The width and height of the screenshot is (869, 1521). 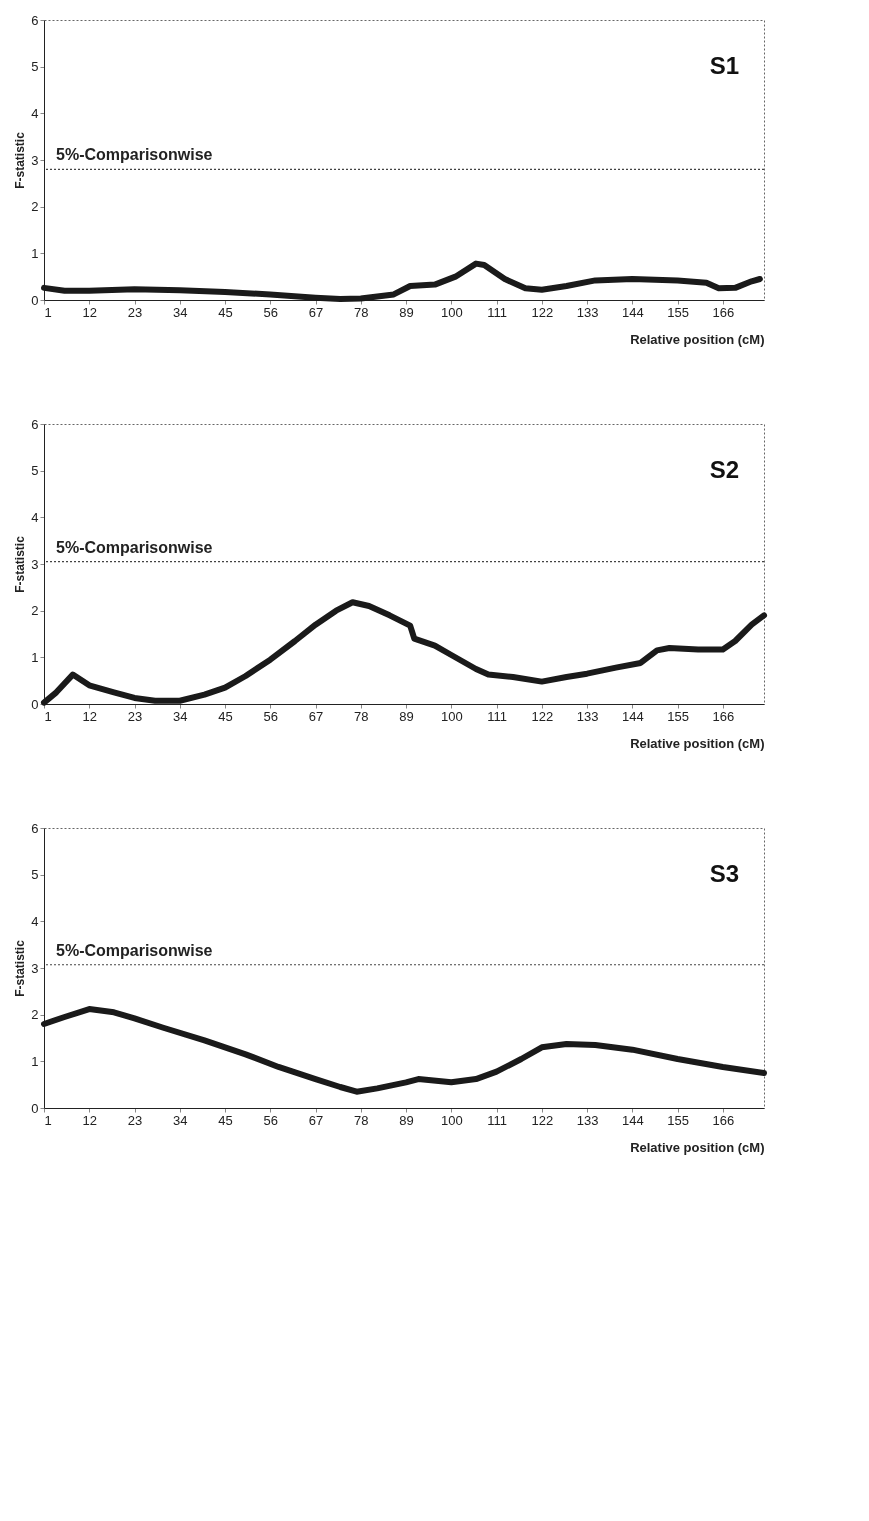 What do you see at coordinates (724, 469) in the screenshot?
I see `annotation: S2` at bounding box center [724, 469].